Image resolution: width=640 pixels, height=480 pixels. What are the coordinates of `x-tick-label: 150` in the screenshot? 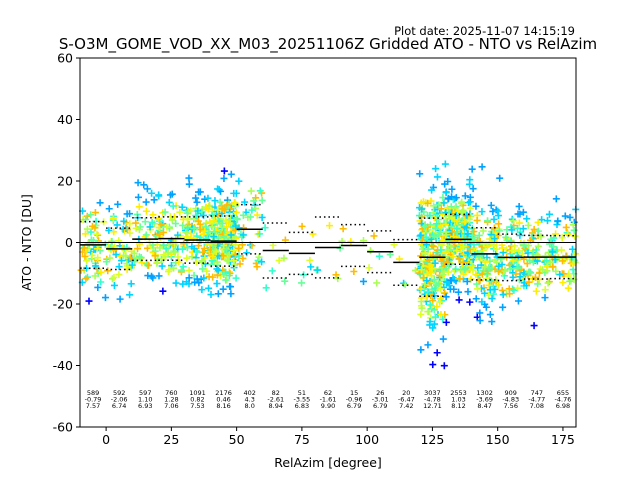 It's located at (498, 439).